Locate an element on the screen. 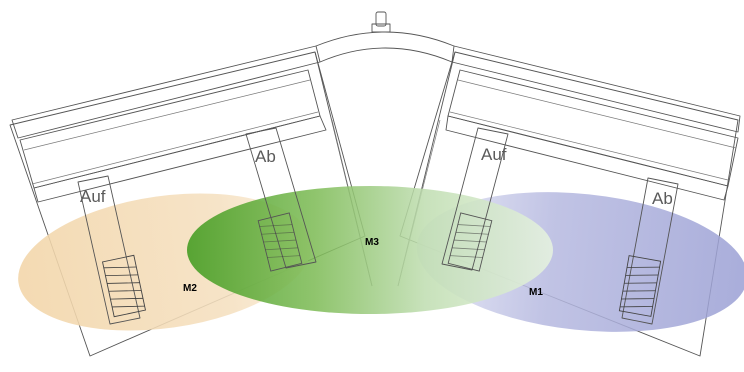 Image resolution: width=744 pixels, height=372 pixels. right-outer-handle is located at coordinates (648, 251).